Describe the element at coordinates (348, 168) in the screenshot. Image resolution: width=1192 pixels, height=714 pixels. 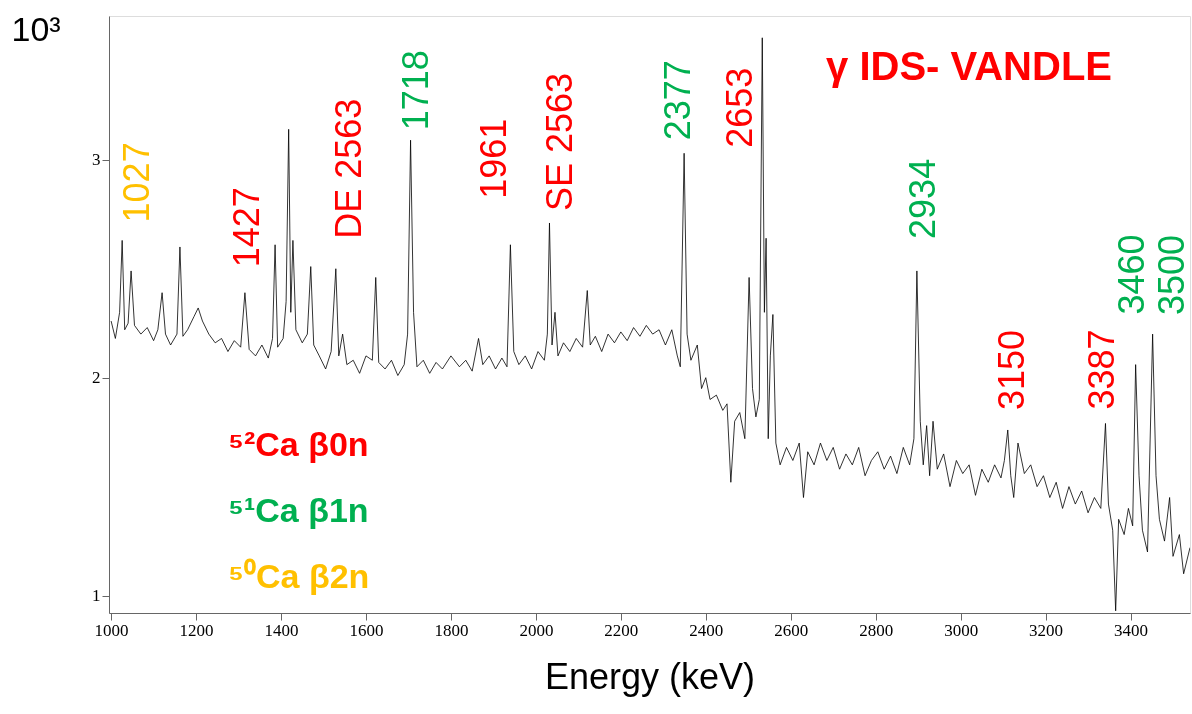
I see `annotation: DE 2563` at that location.